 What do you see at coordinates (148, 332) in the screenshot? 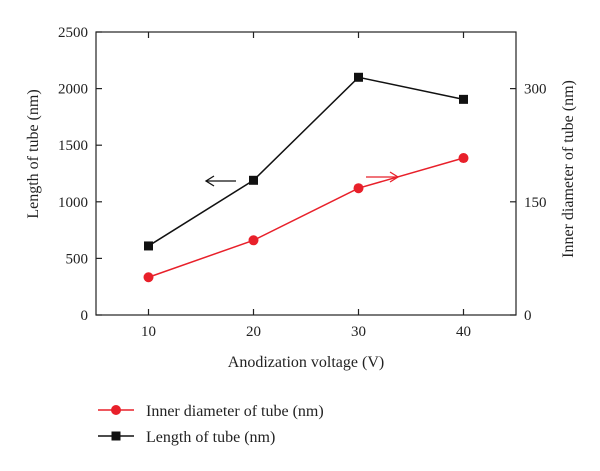
I see `x-tick-label: 10` at bounding box center [148, 332].